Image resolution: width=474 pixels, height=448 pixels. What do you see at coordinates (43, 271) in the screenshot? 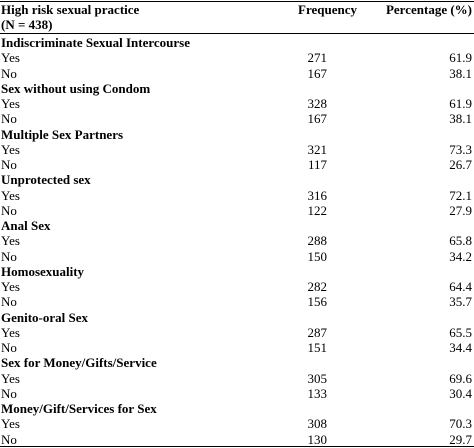
I see `section-title: Homosexuality` at bounding box center [43, 271].